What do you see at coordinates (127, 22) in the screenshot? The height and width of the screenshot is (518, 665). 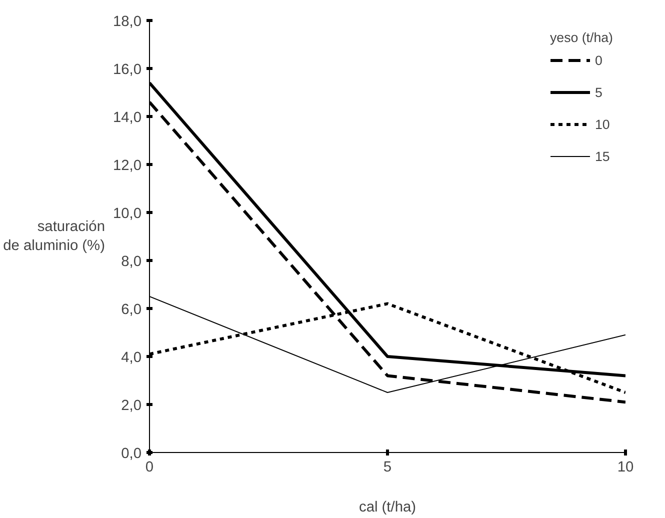 I see `y-tick-label: 18,0` at bounding box center [127, 22].